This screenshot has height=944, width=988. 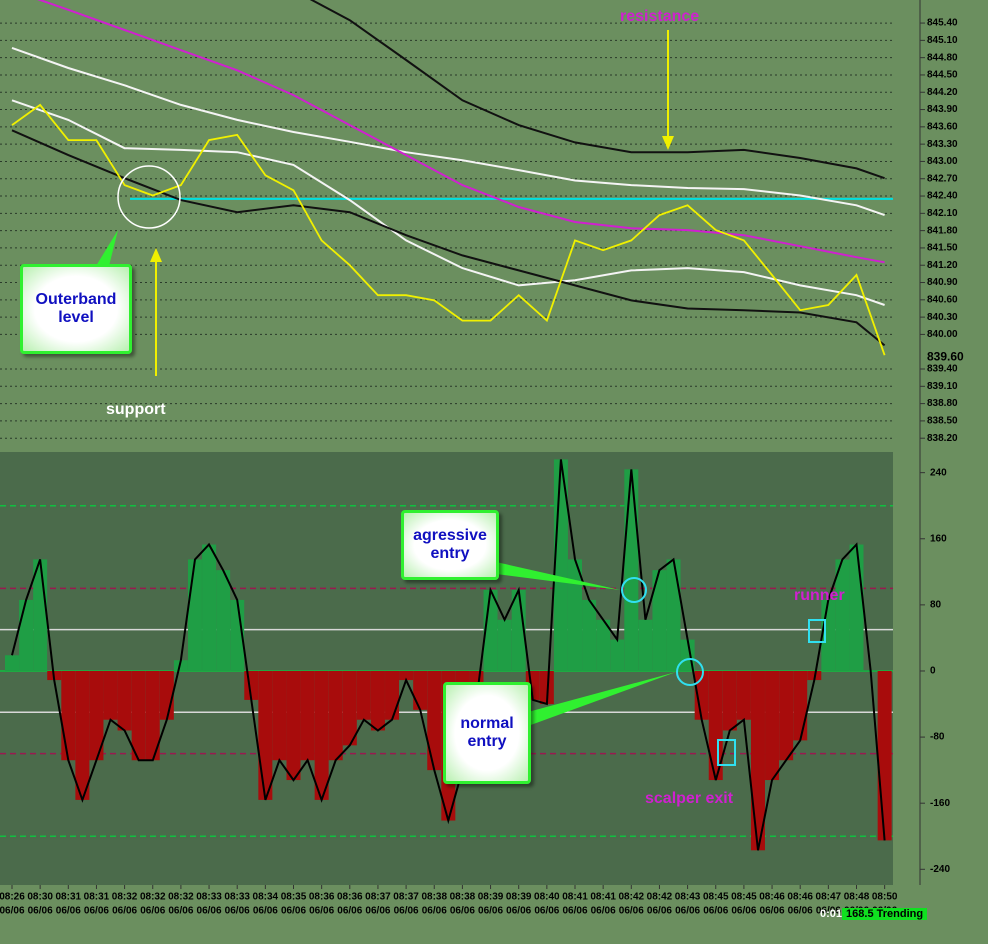 What do you see at coordinates (97, 897) in the screenshot?
I see `x-tick-label: 08:31` at bounding box center [97, 897].